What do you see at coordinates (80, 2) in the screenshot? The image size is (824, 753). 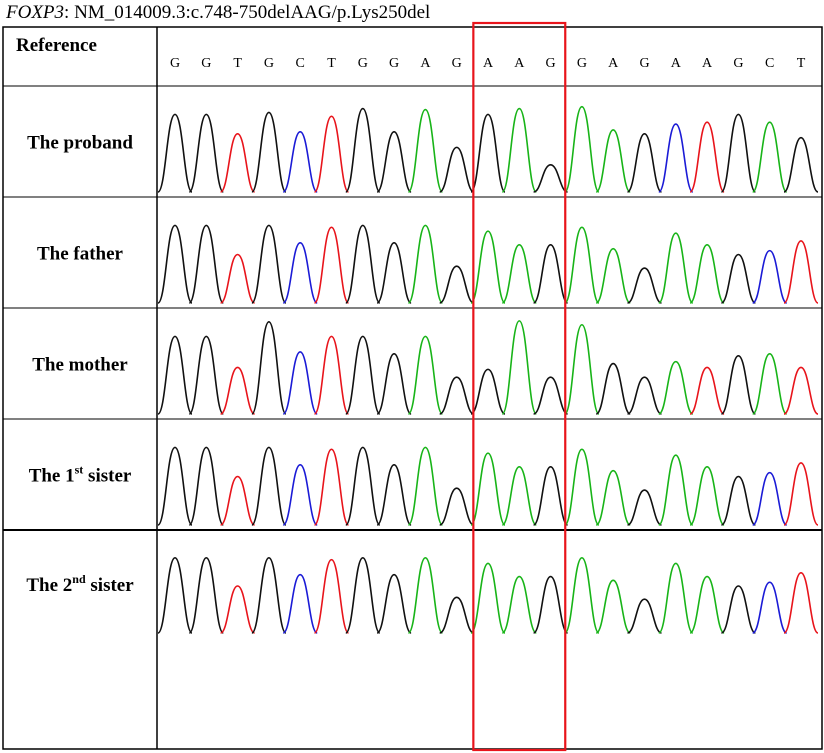 I see `sample-label: The 3rd sister` at bounding box center [80, 2].